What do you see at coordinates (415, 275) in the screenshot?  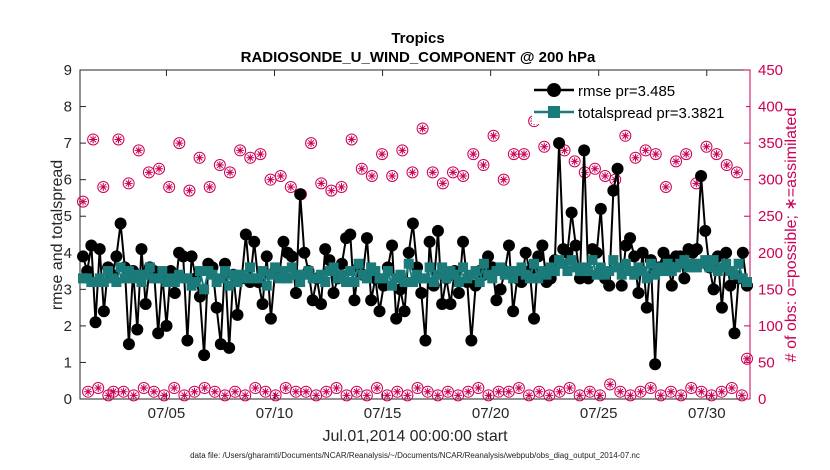 I see `totalspread-series` at bounding box center [415, 275].